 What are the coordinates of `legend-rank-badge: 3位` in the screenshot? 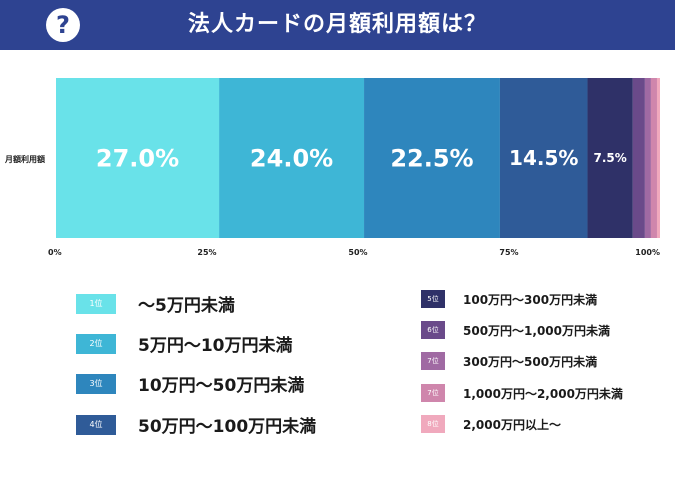 It's located at (96, 383).